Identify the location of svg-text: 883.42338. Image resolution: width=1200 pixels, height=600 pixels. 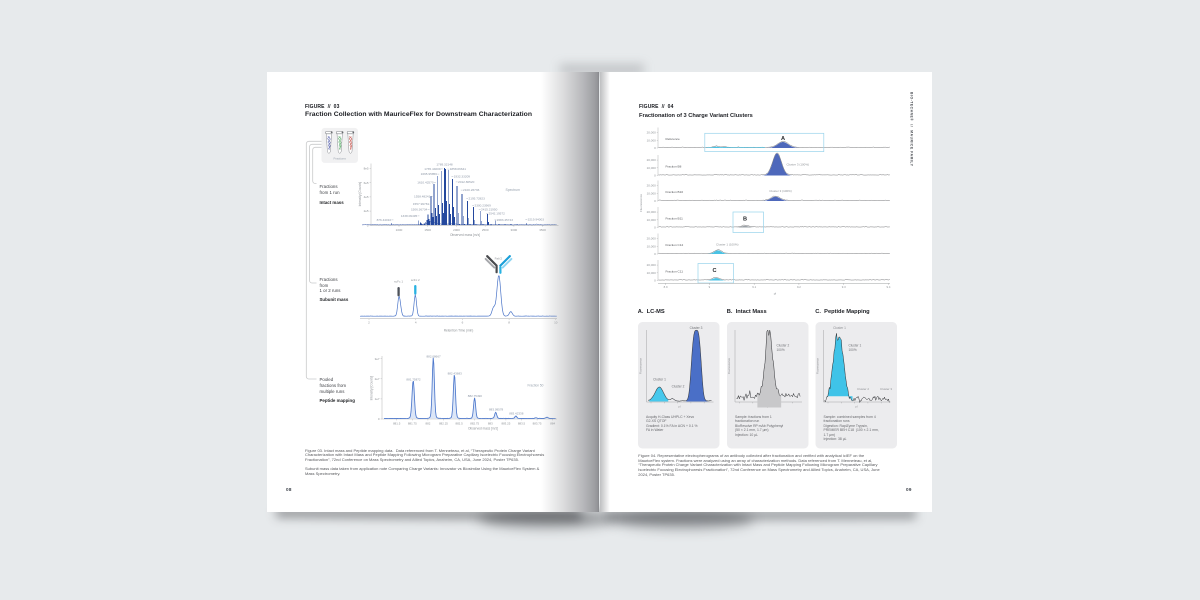
(516, 414).